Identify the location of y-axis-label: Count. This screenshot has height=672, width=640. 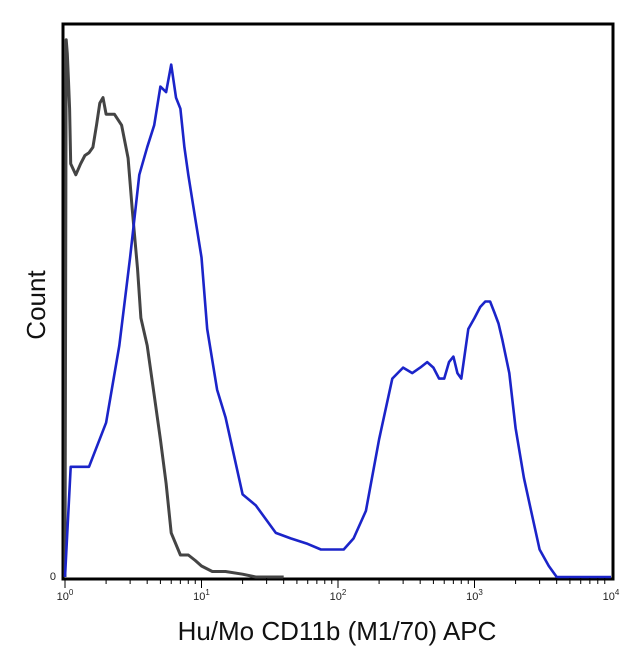
(36, 305).